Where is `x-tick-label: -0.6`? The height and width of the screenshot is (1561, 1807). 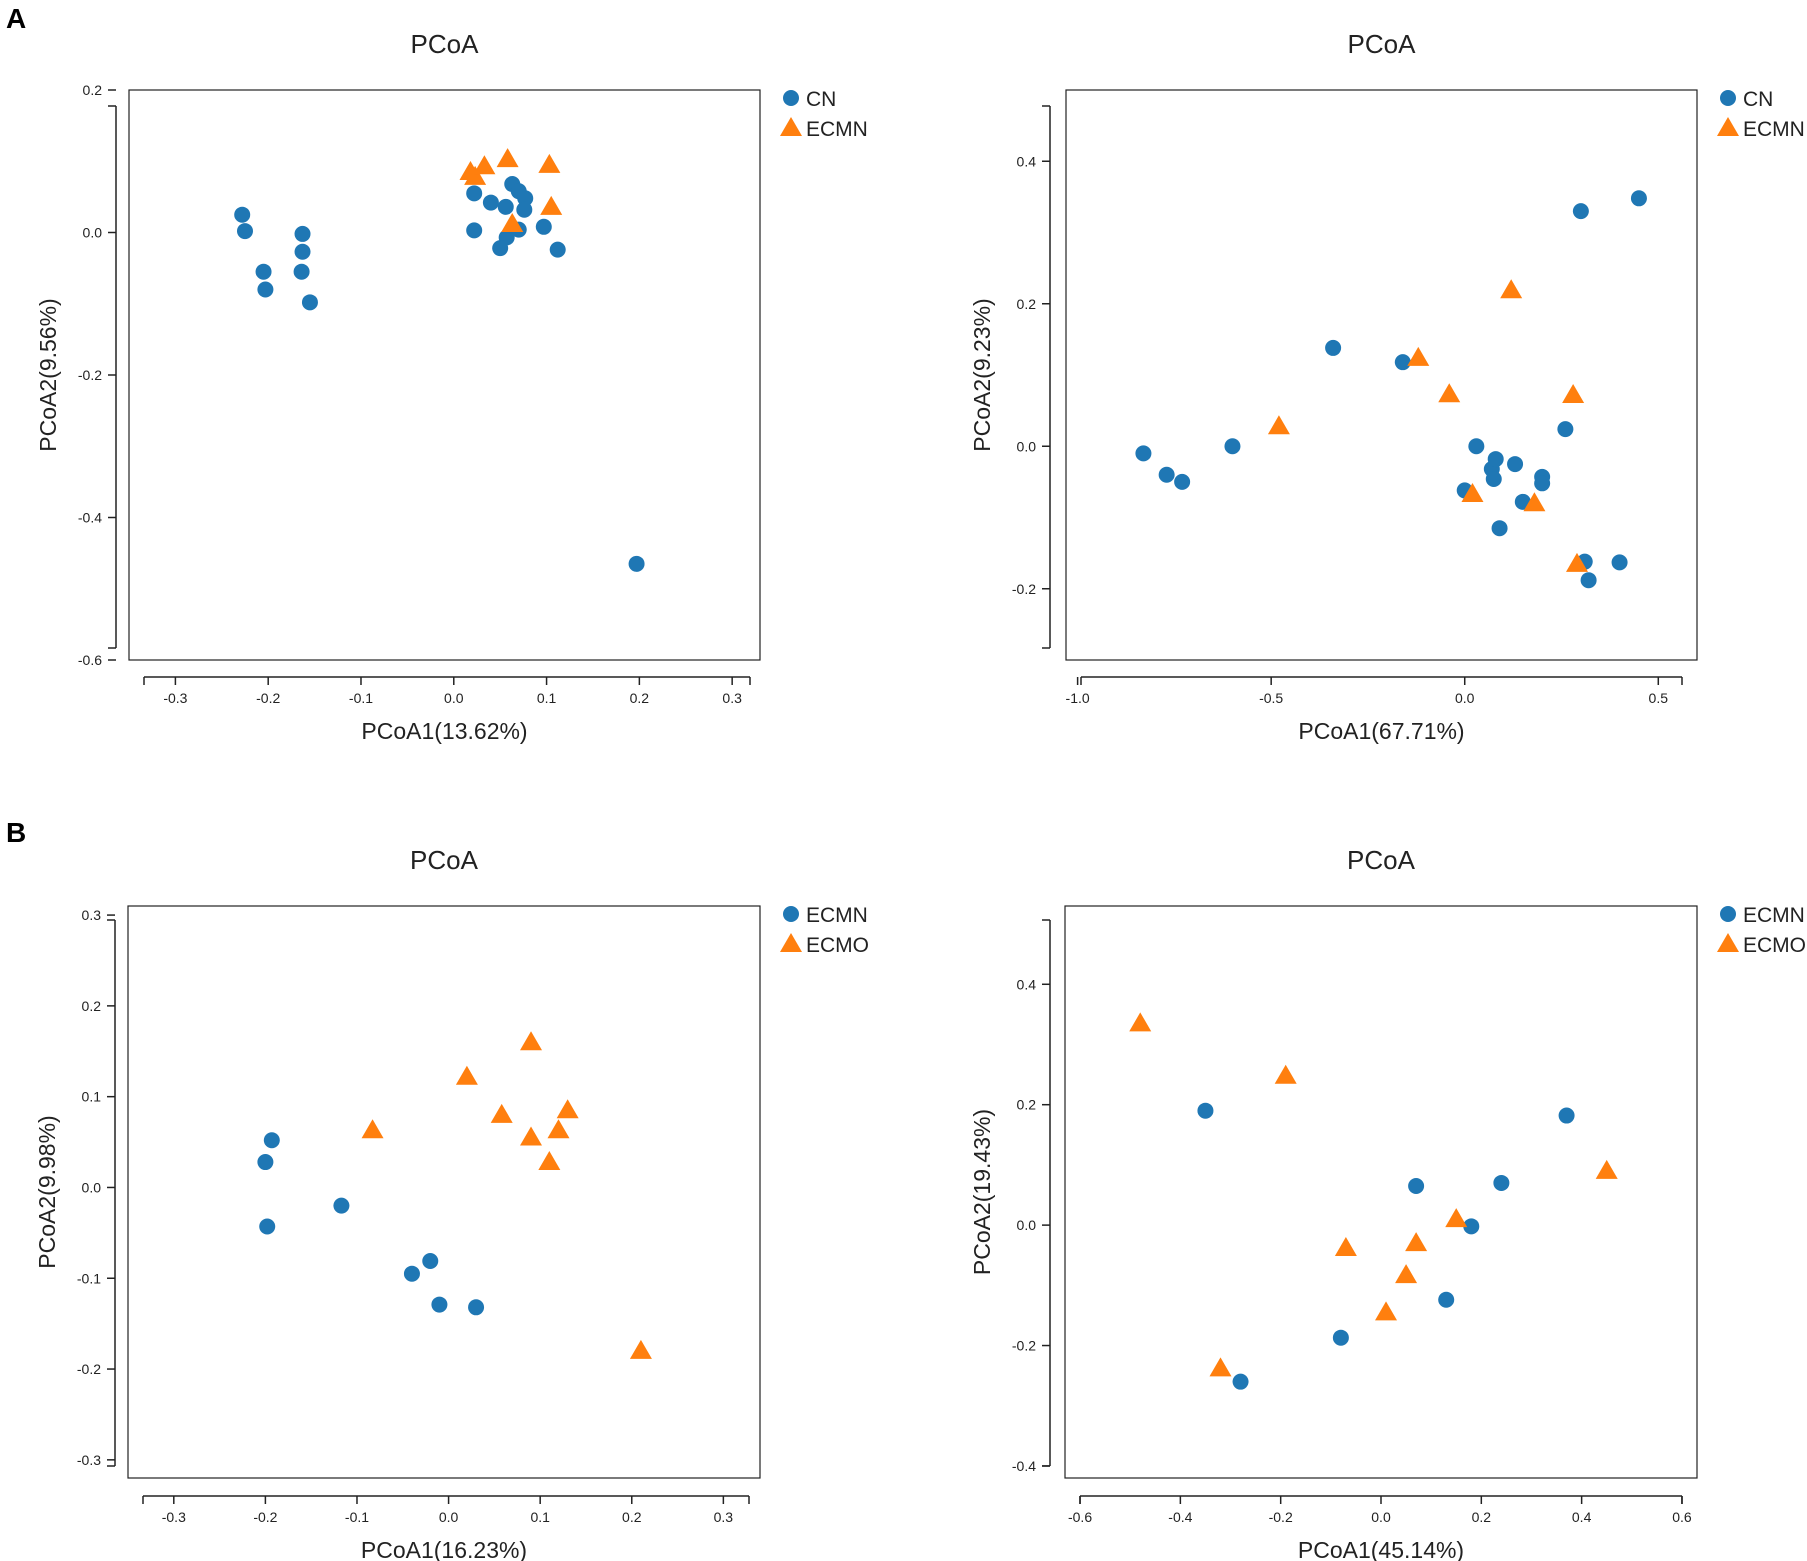
x-tick-label: -0.6 is located at coordinates (1080, 1517).